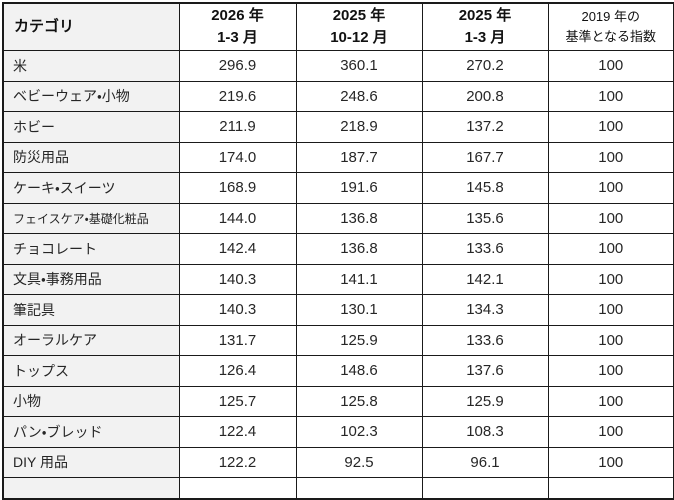 The image size is (674, 500). I want to click on table-row: 米 296.9 360.1 270.2 100, so click(338, 66).